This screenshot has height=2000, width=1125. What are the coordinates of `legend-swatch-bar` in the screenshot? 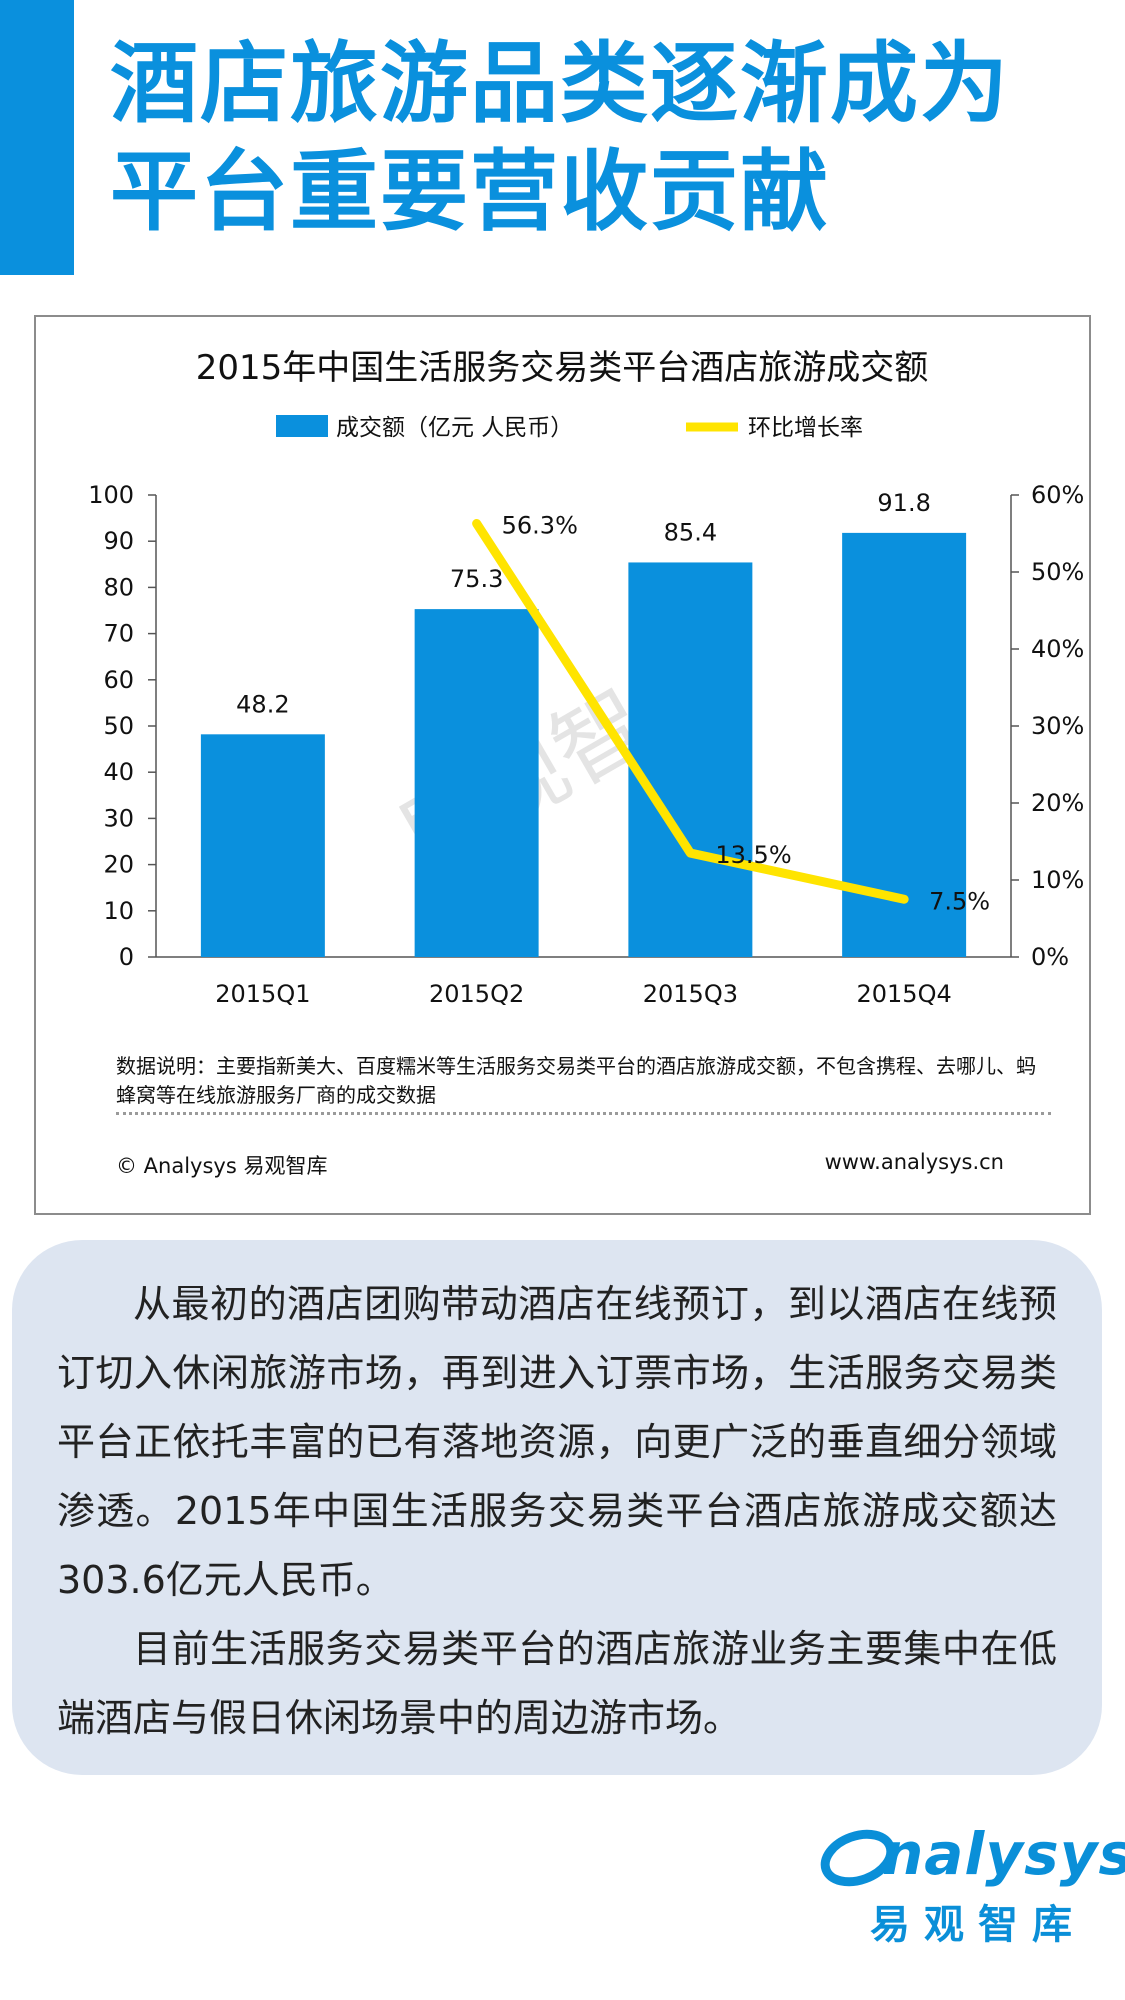 It's located at (302, 426).